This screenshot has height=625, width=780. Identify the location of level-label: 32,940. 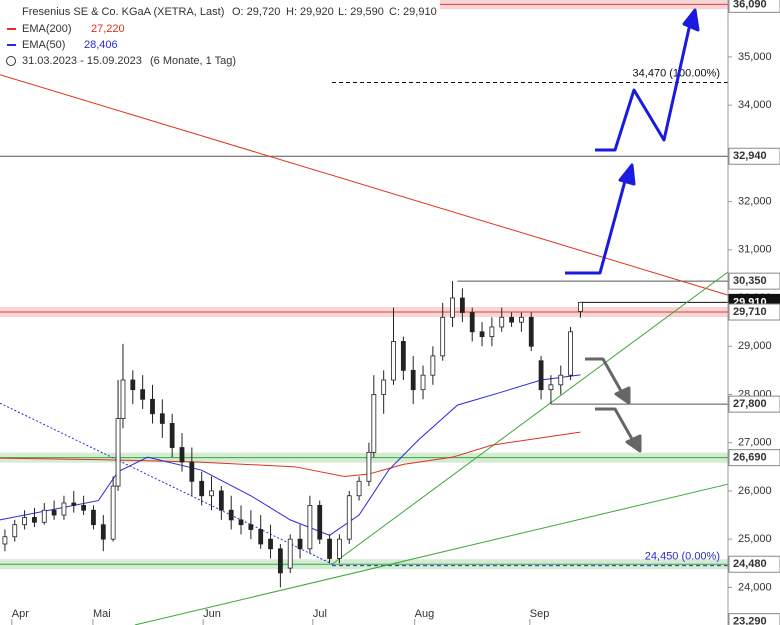
(750, 156).